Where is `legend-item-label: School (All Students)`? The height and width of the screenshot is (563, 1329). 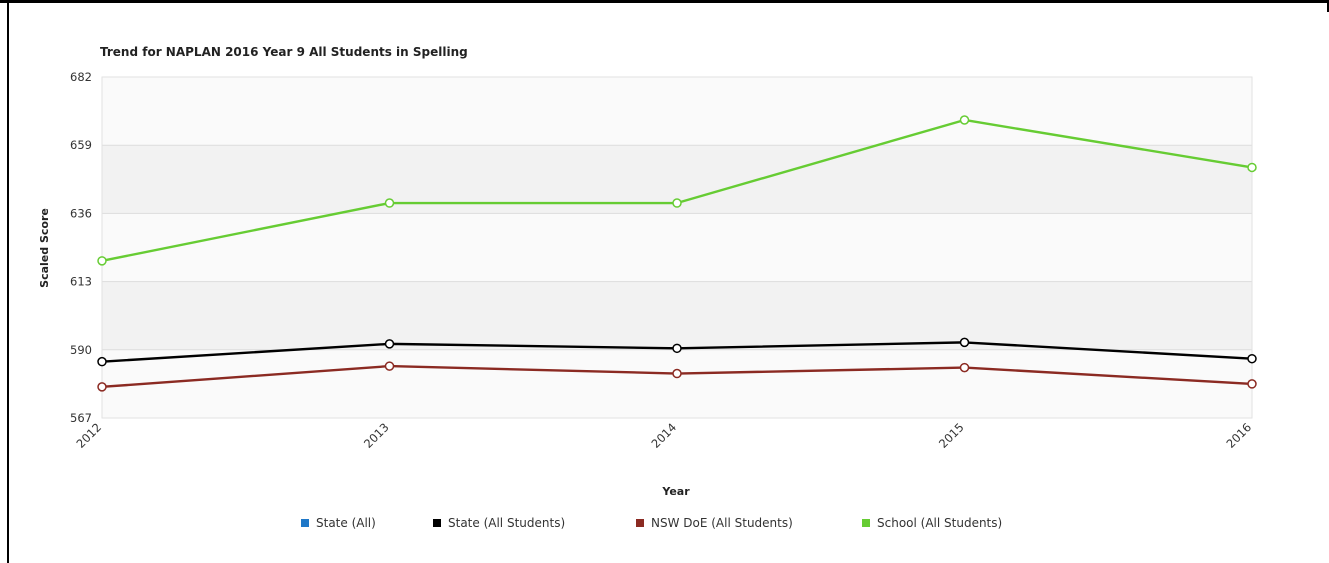 legend-item-label: School (All Students) is located at coordinates (939, 523).